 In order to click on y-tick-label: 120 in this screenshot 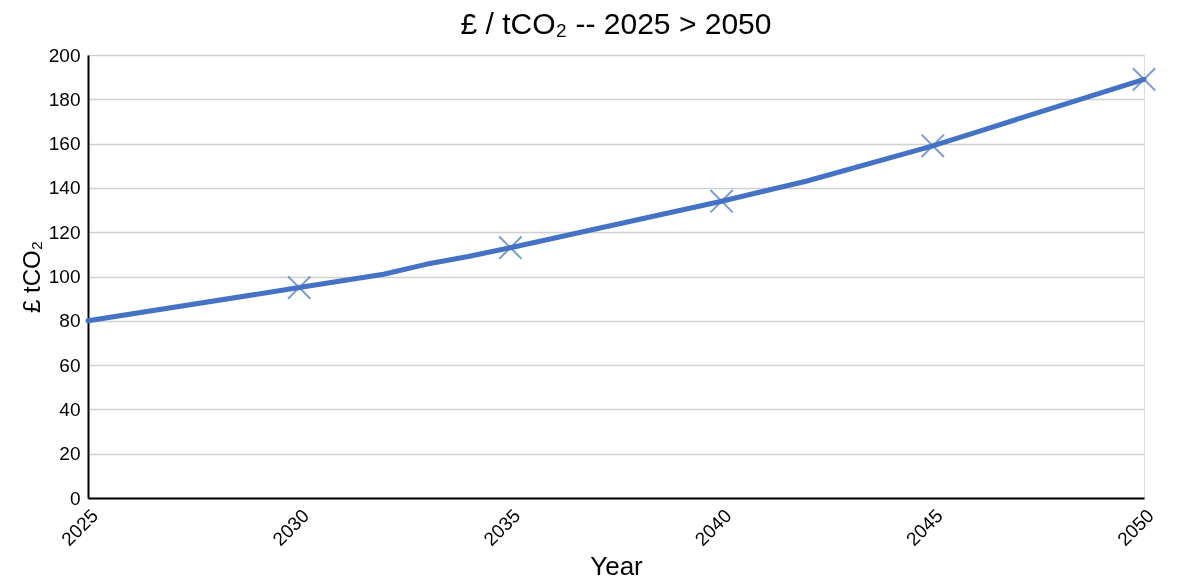, I will do `click(64, 232)`.